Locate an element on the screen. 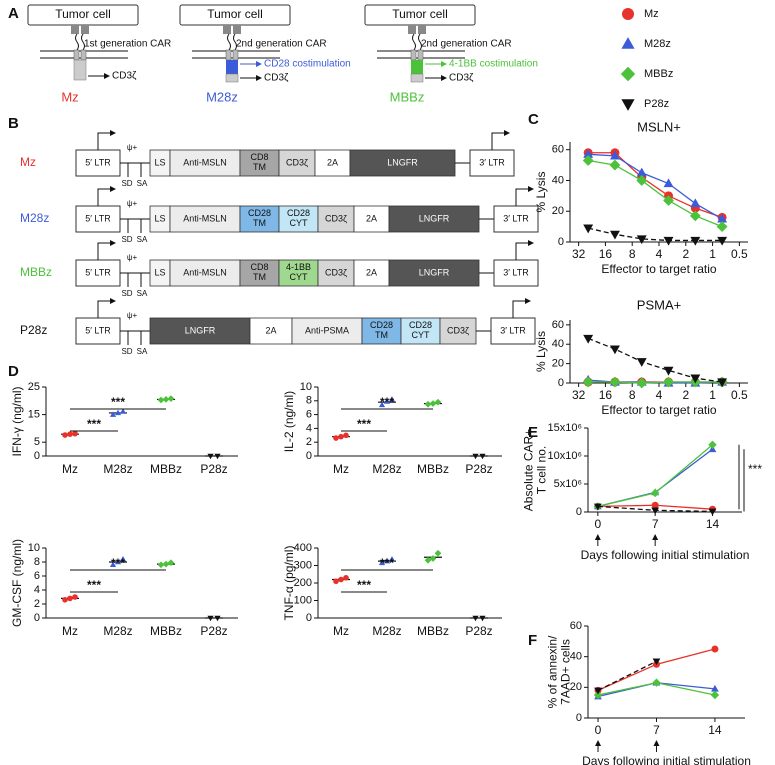 This screenshot has width=775, height=765. x-tick-label: 1 is located at coordinates (712, 395).